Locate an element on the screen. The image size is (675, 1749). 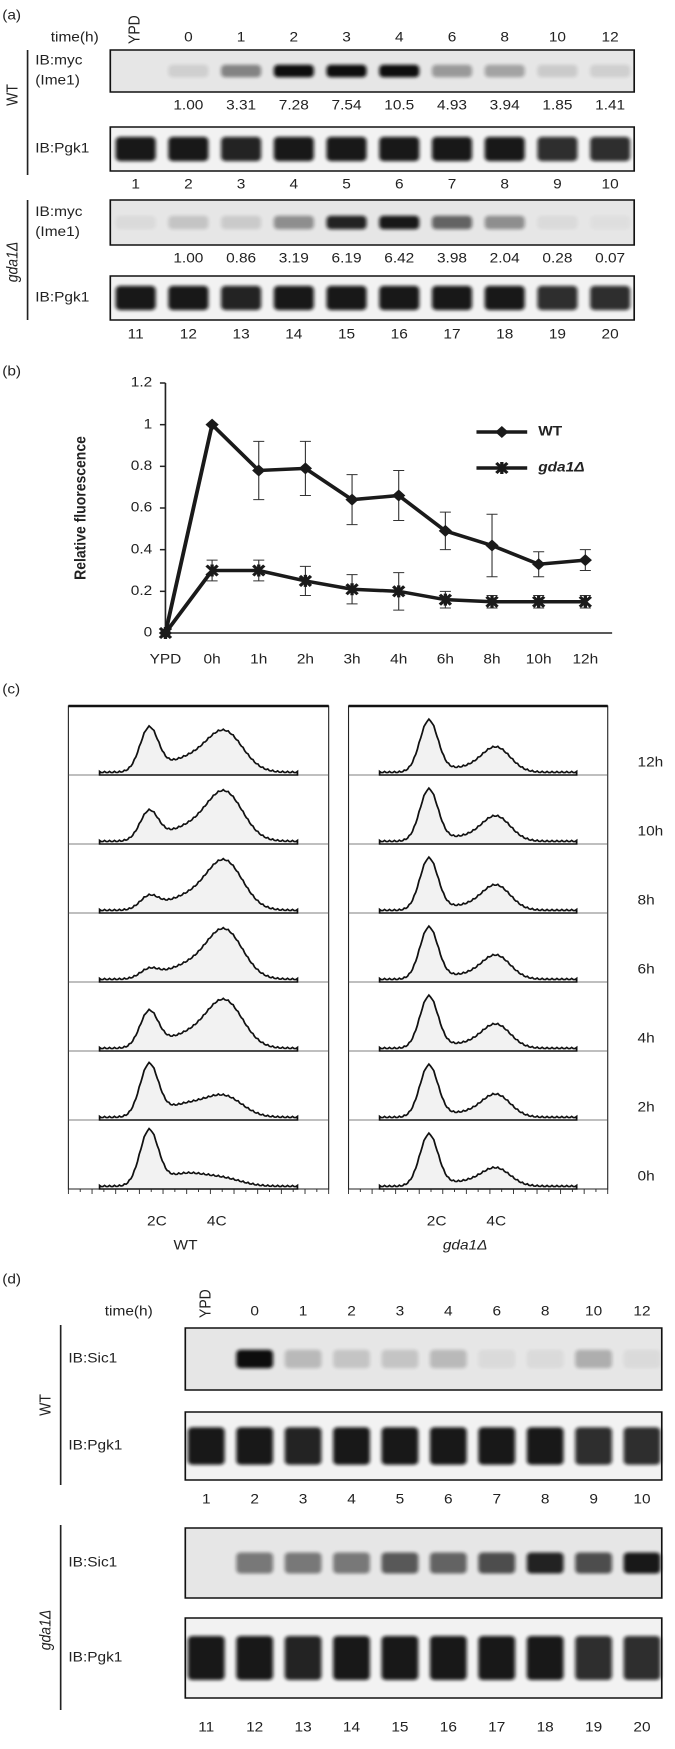
time-label: 12h is located at coordinates (651, 762).